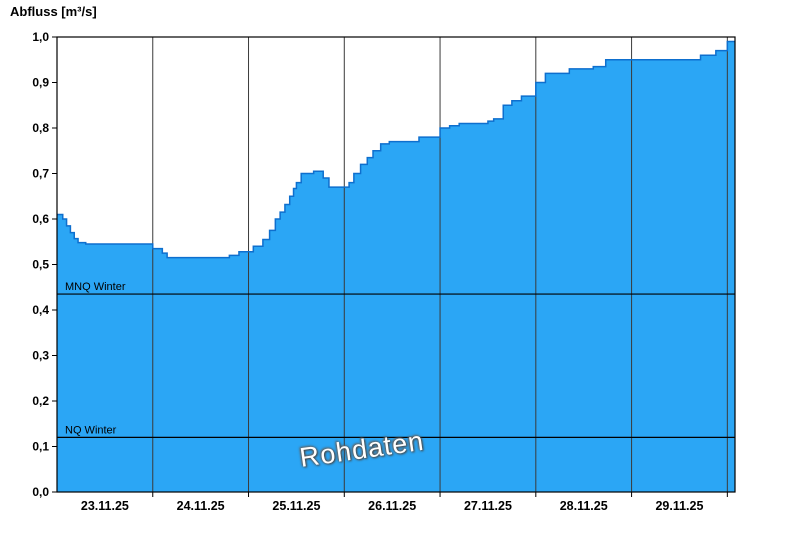 This screenshot has height=550, width=800. What do you see at coordinates (95, 287) in the screenshot?
I see `reference-line-label: MNQ Winter` at bounding box center [95, 287].